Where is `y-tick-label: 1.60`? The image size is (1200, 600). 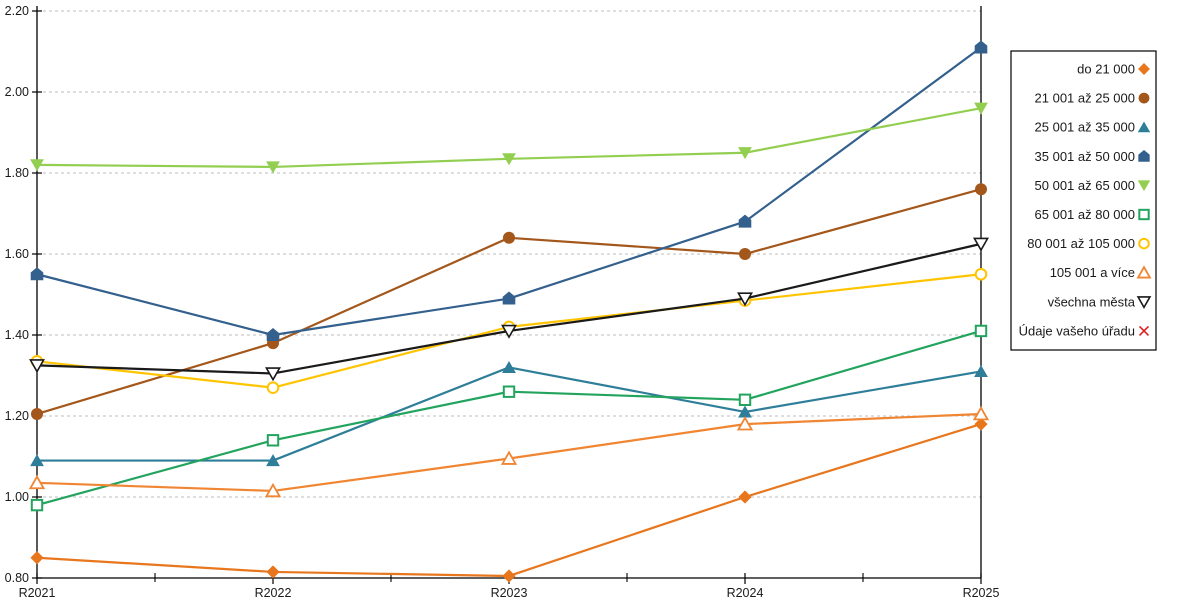 y-tick-label: 1.60 is located at coordinates (17, 254).